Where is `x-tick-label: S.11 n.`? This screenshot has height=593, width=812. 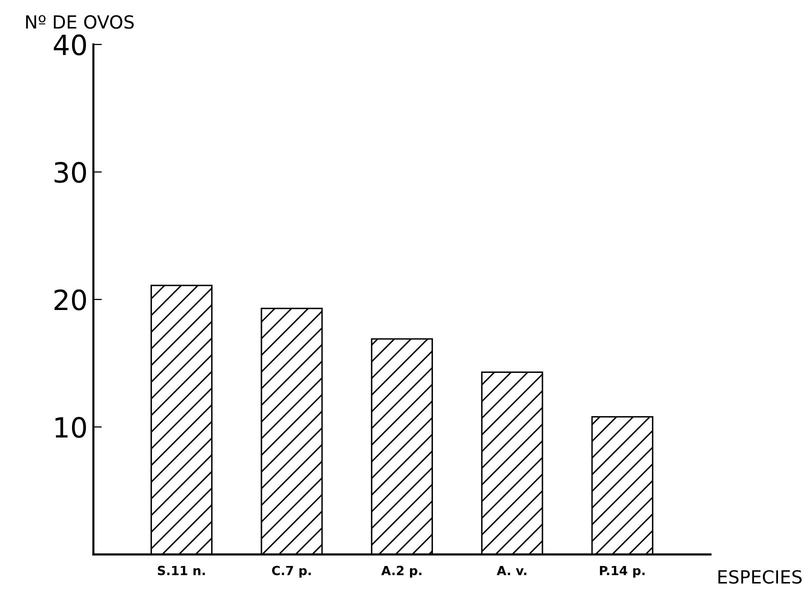
x-tick-label: S.11 n. is located at coordinates (181, 571).